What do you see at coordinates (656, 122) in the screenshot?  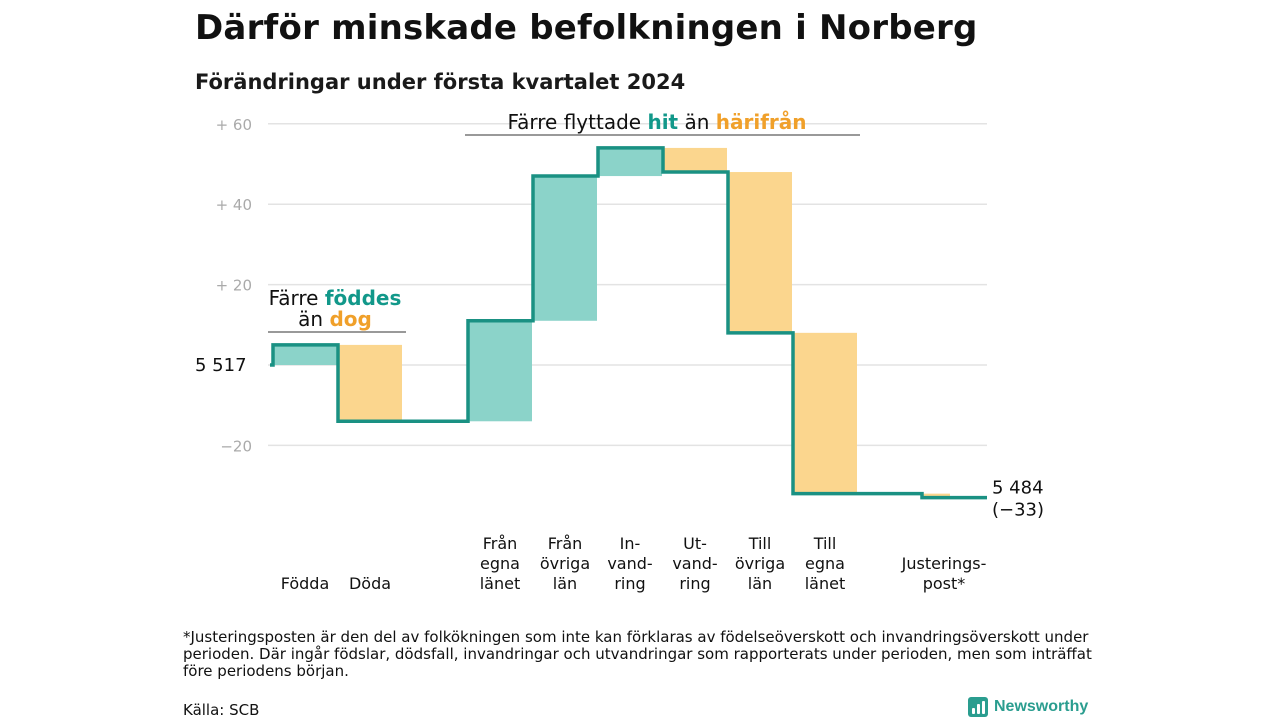 I see `migration-annotation-text: Färre flyttade hit än härifrån` at bounding box center [656, 122].